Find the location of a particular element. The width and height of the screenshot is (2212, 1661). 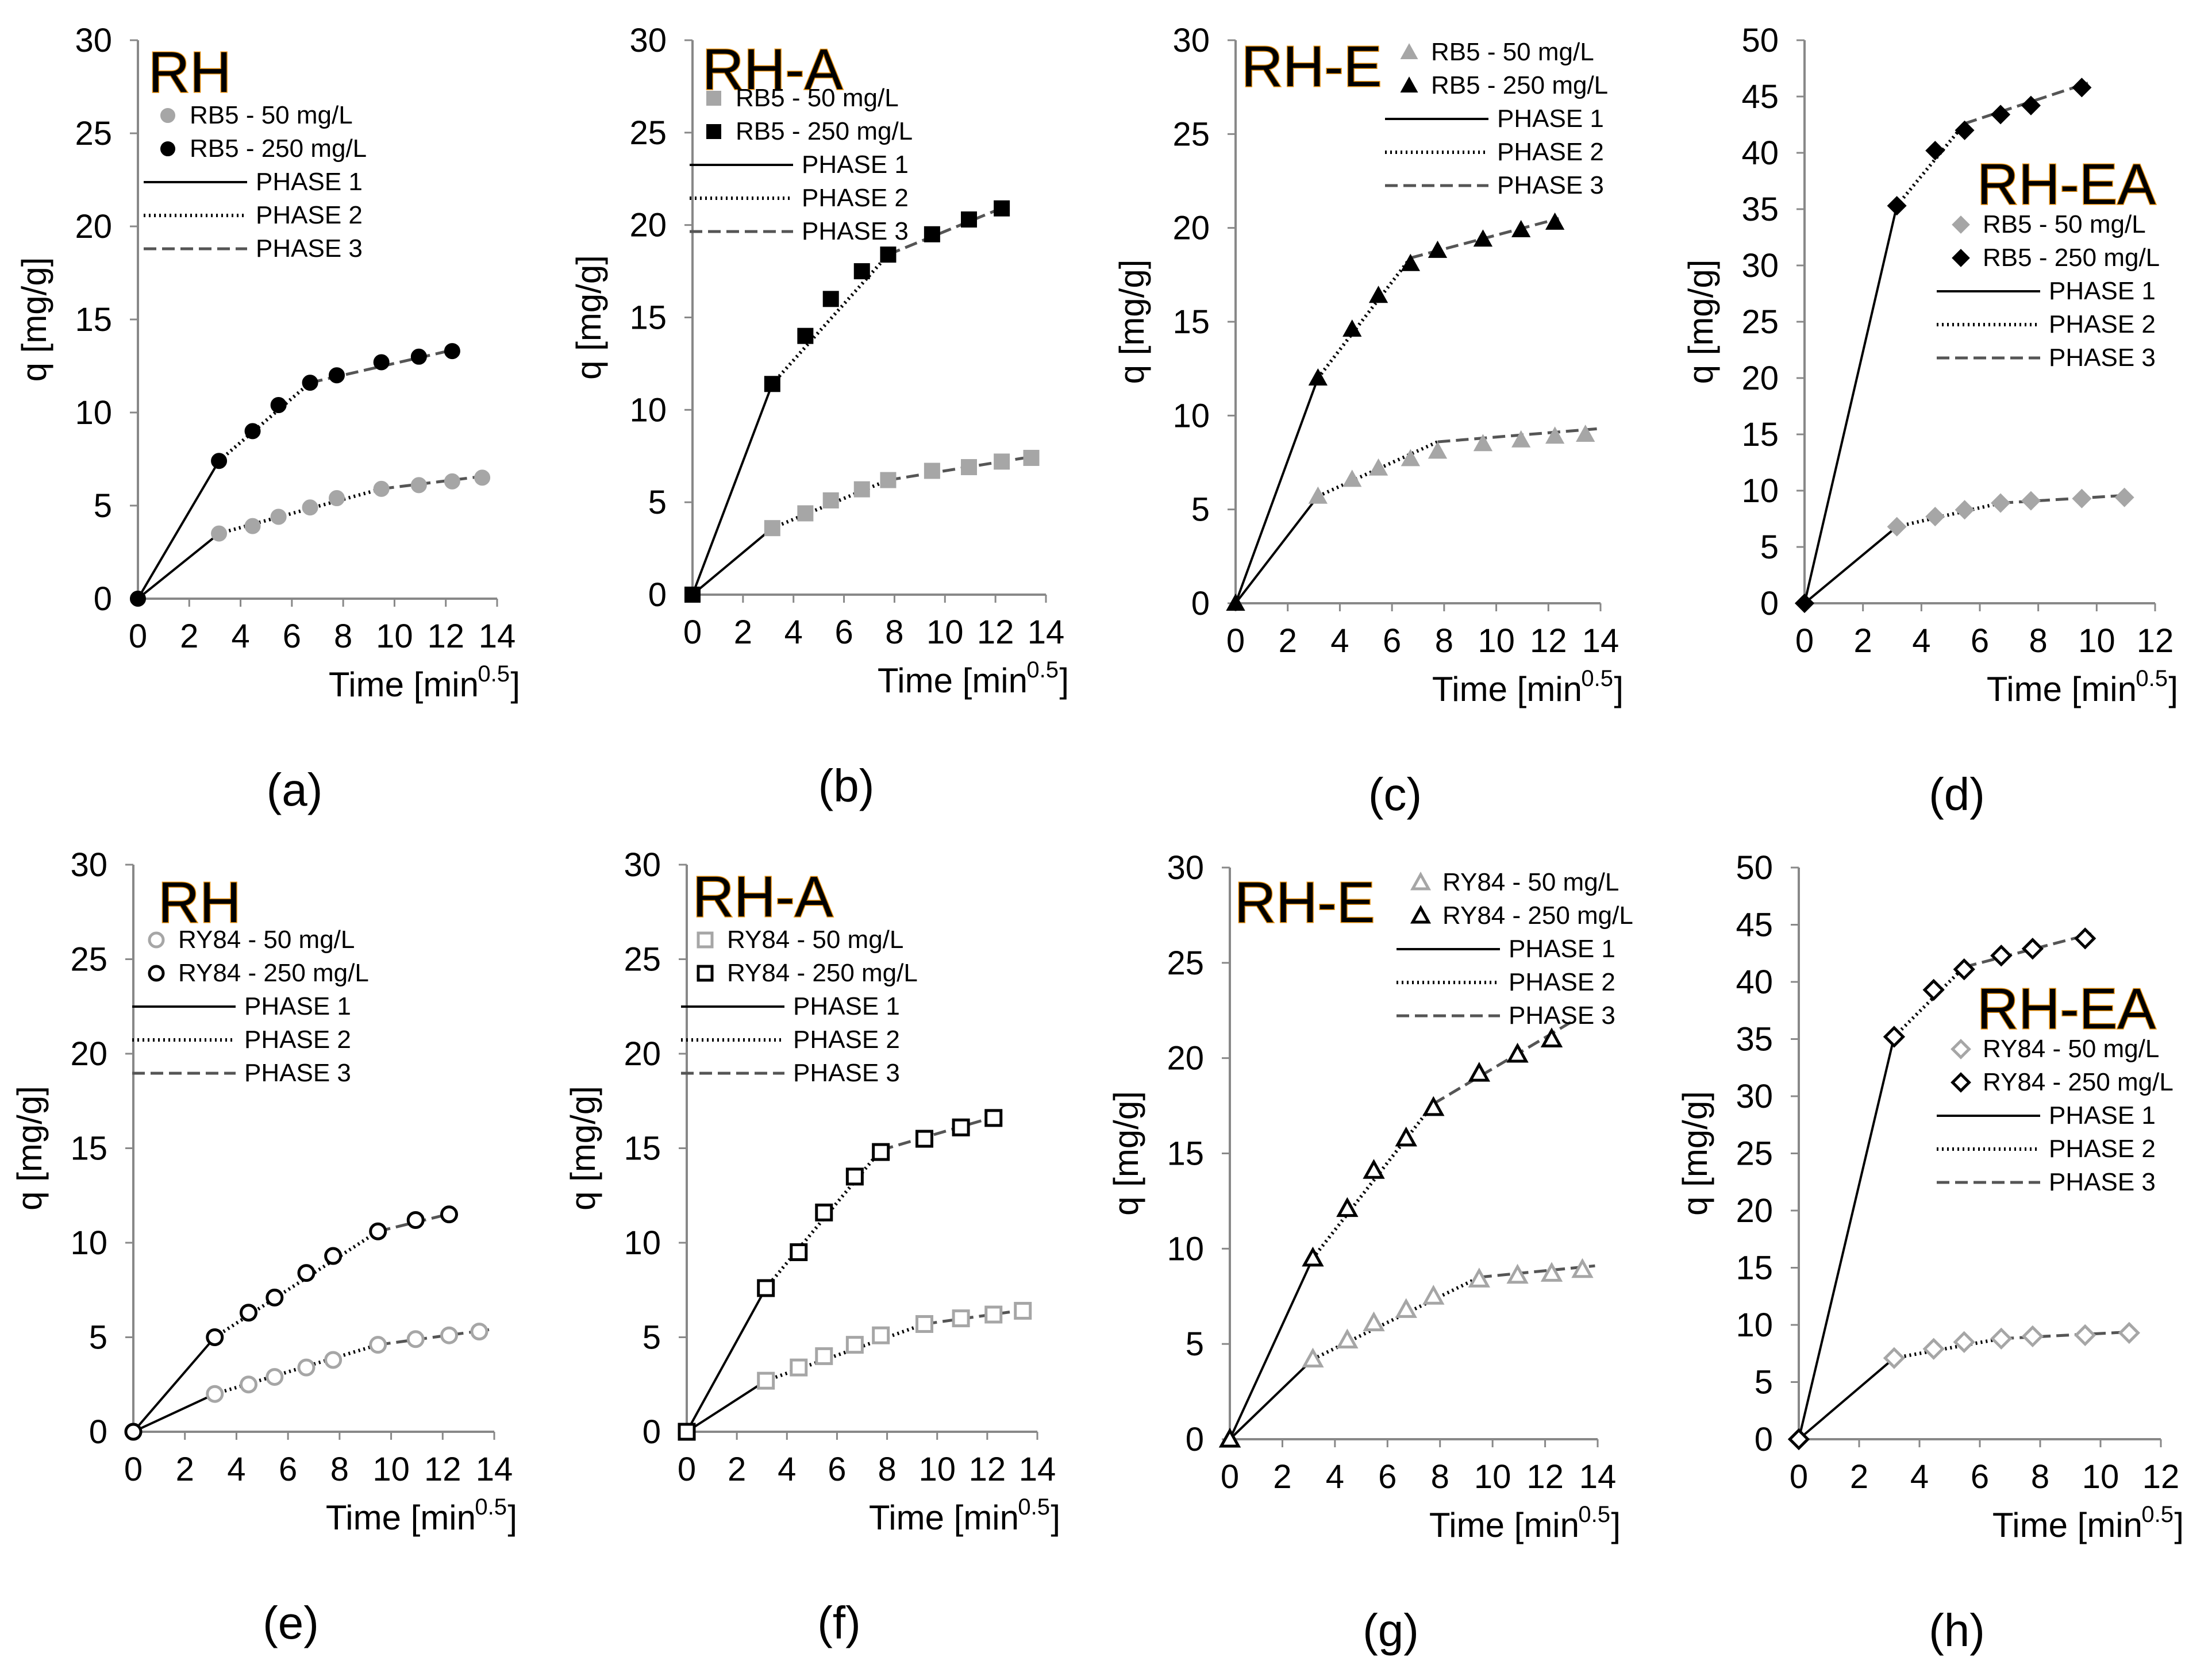

legend-label: PHASE 2 is located at coordinates (309, 215).